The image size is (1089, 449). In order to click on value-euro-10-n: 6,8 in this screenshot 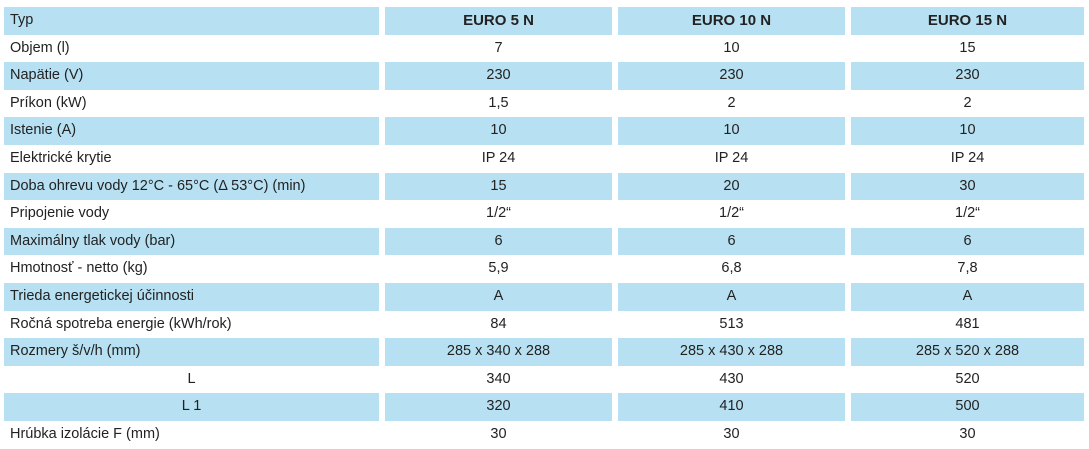, I will do `click(734, 269)`.